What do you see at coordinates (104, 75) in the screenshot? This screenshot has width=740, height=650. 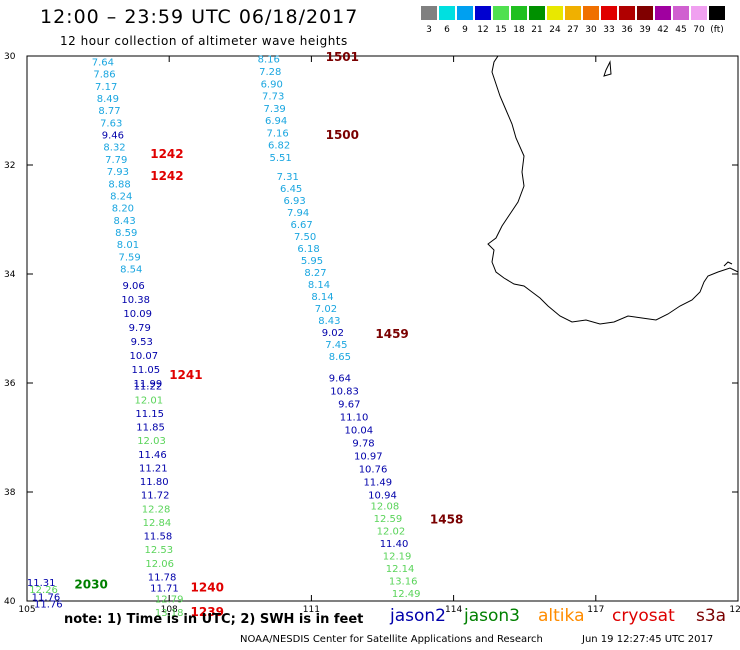 I see `wave-height-label: 7.86` at bounding box center [104, 75].